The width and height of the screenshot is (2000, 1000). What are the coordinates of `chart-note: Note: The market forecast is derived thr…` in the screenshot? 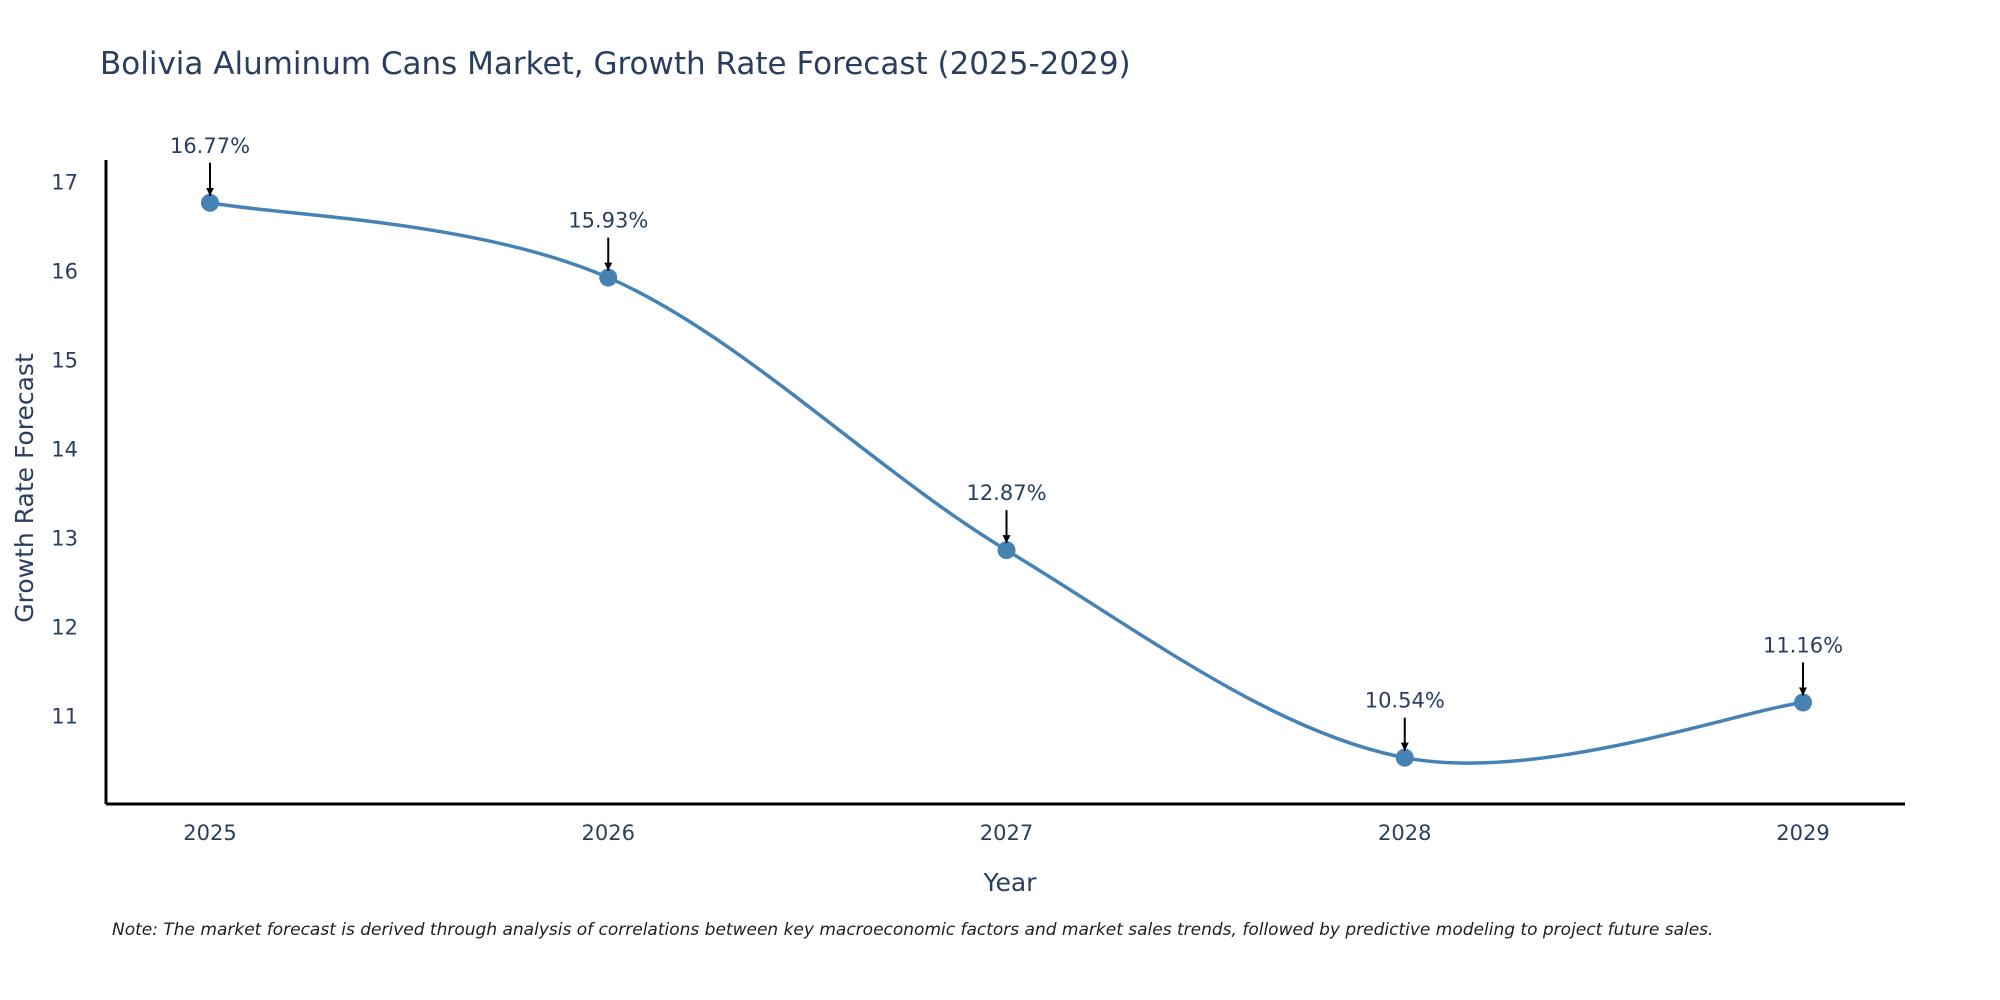 It's located at (913, 930).